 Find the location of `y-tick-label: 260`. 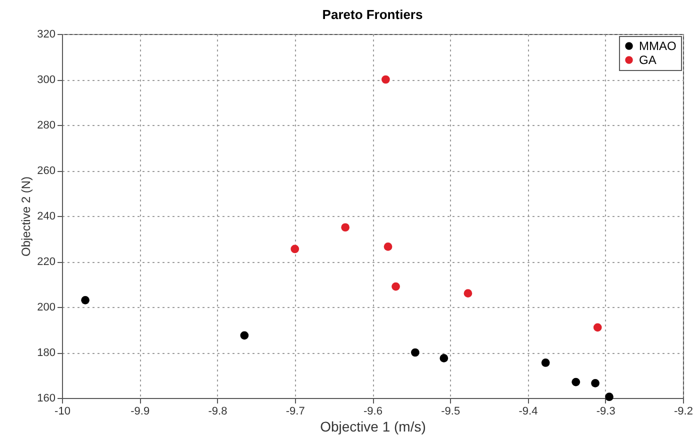

y-tick-label: 260 is located at coordinates (46, 171).